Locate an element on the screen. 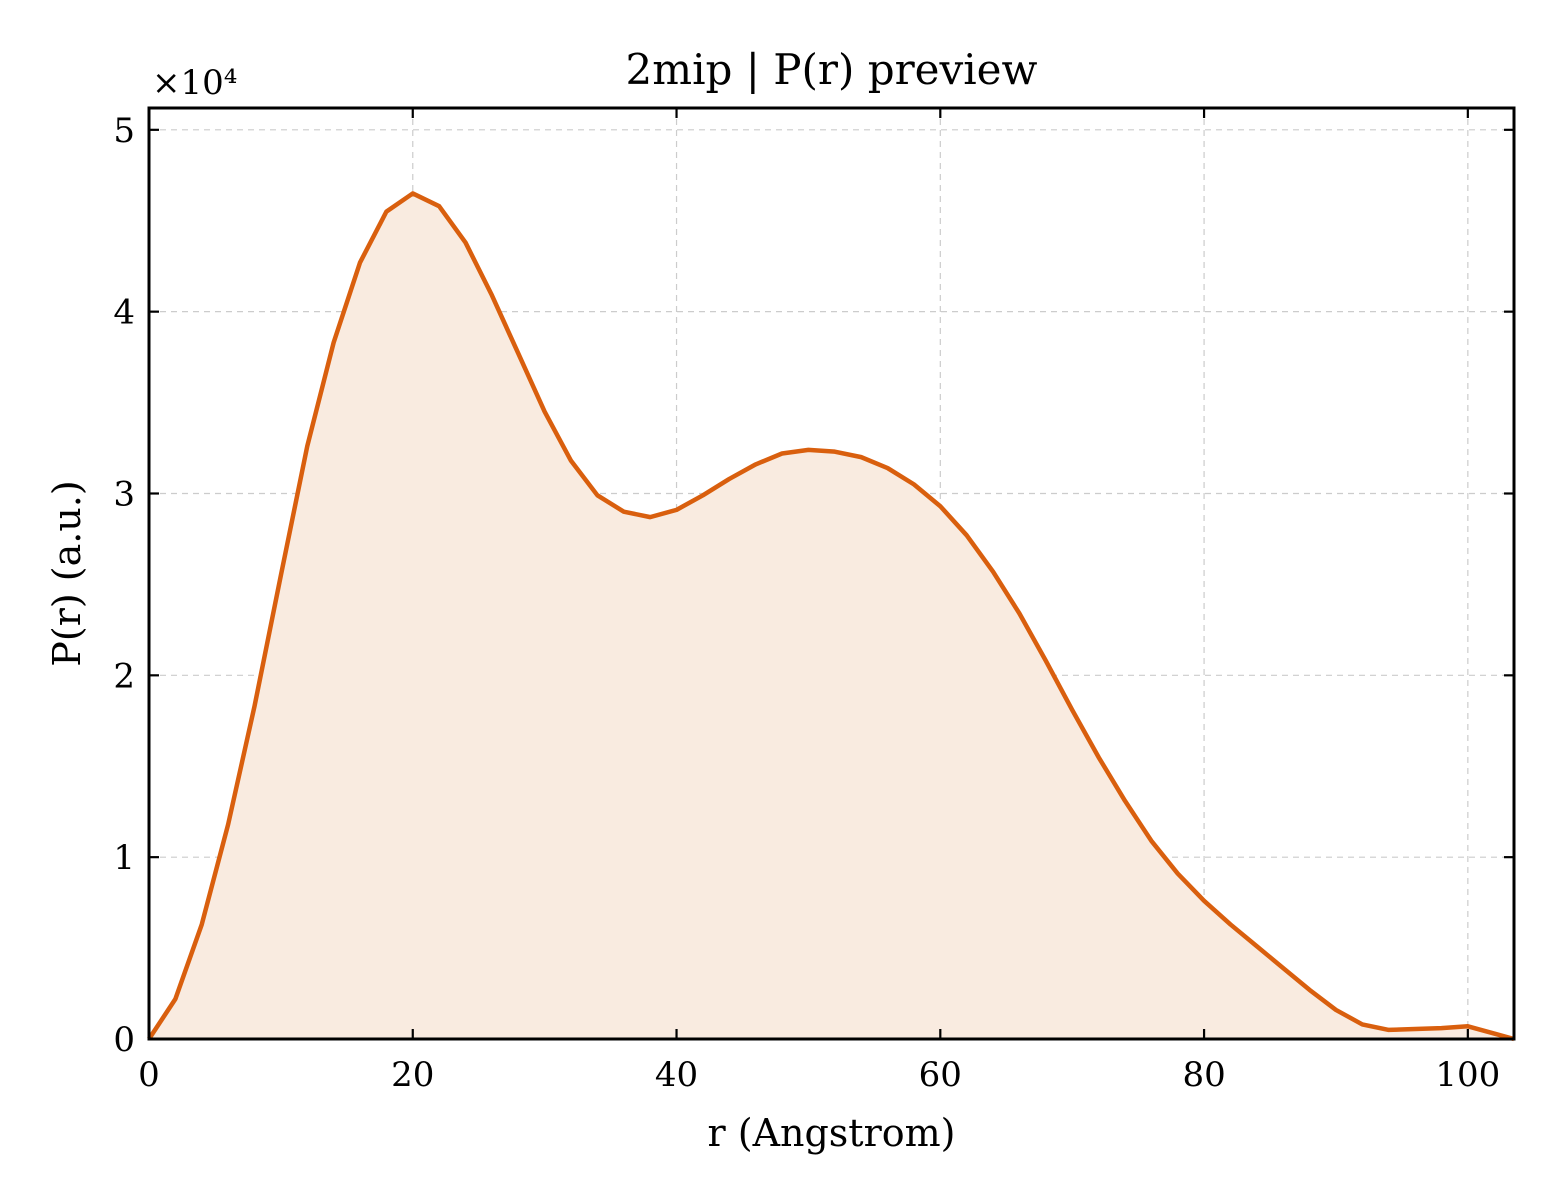 The height and width of the screenshot is (1200, 1560). y-tick-label: 5 is located at coordinates (124, 131).